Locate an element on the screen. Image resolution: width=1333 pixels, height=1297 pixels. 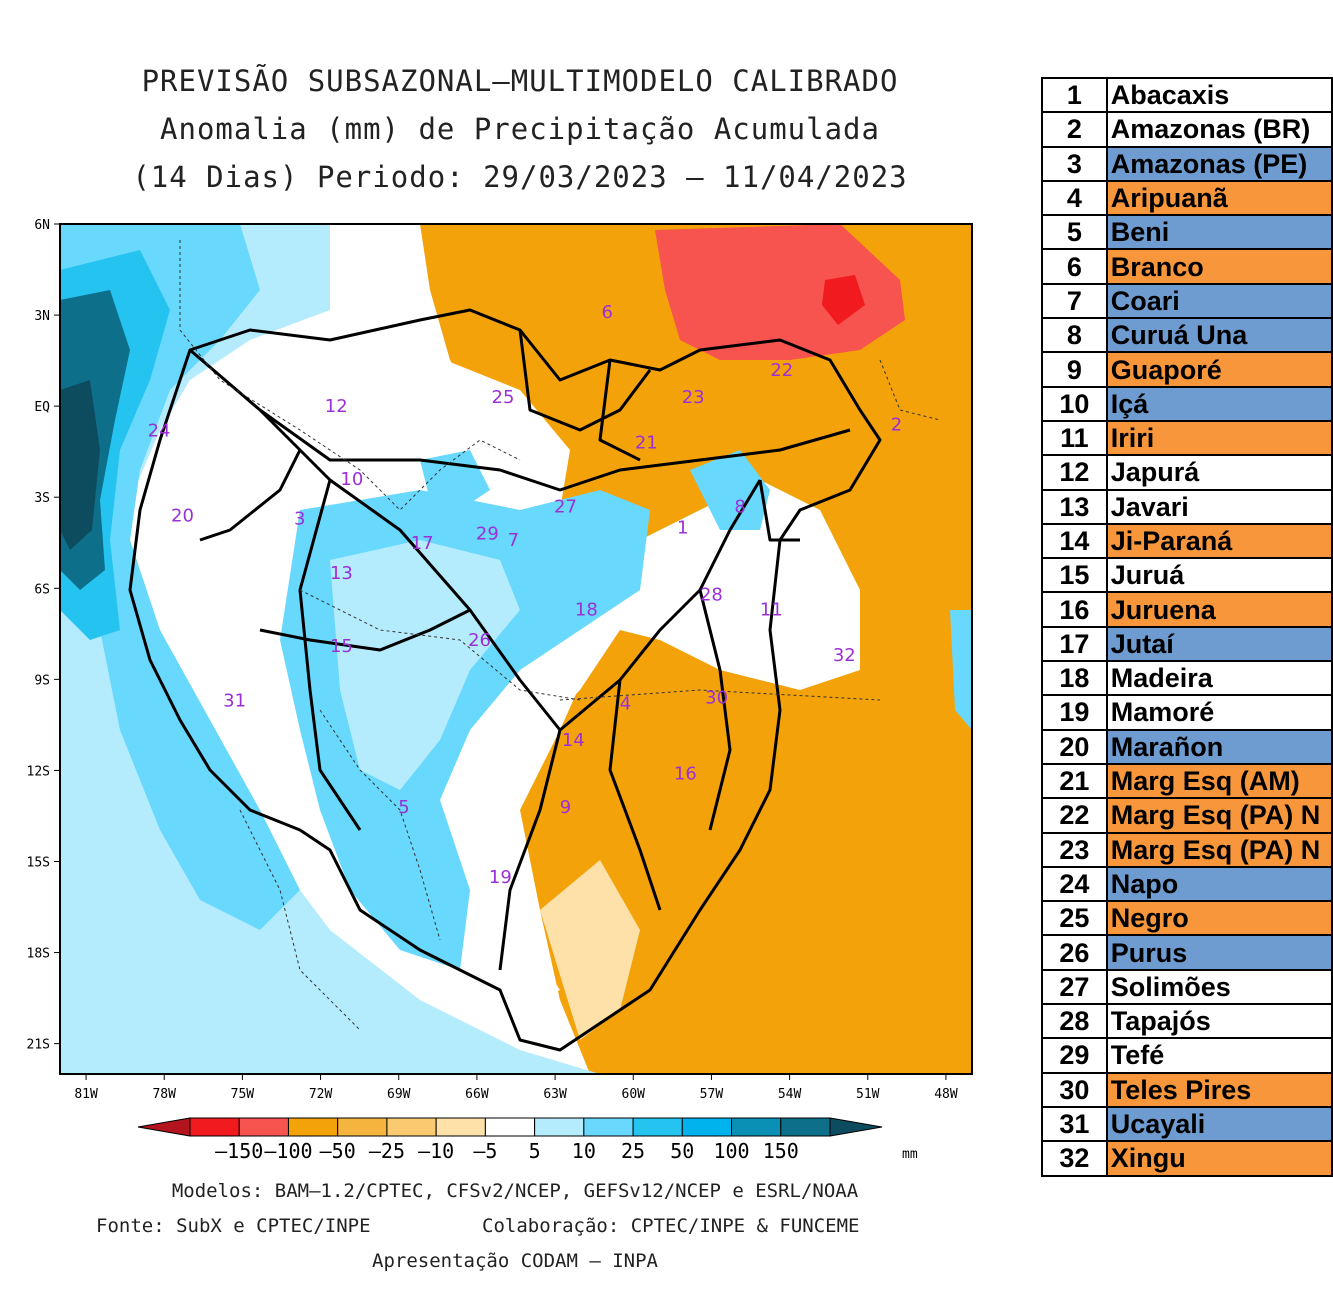
basin-marker-label: 14 is located at coordinates (573, 740).